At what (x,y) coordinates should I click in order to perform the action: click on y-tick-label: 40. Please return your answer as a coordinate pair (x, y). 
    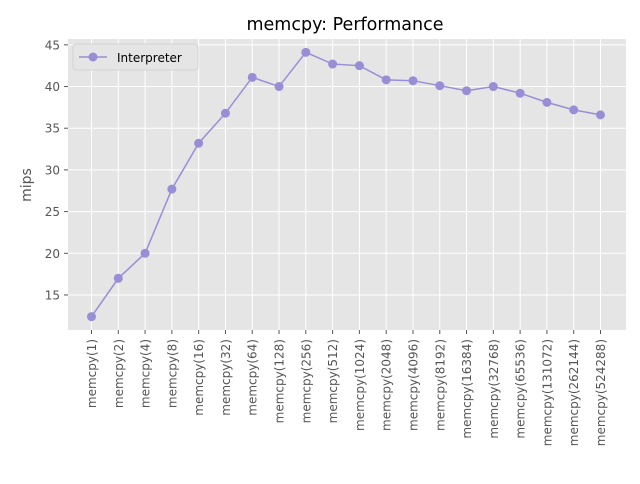
    Looking at the image, I should click on (52, 87).